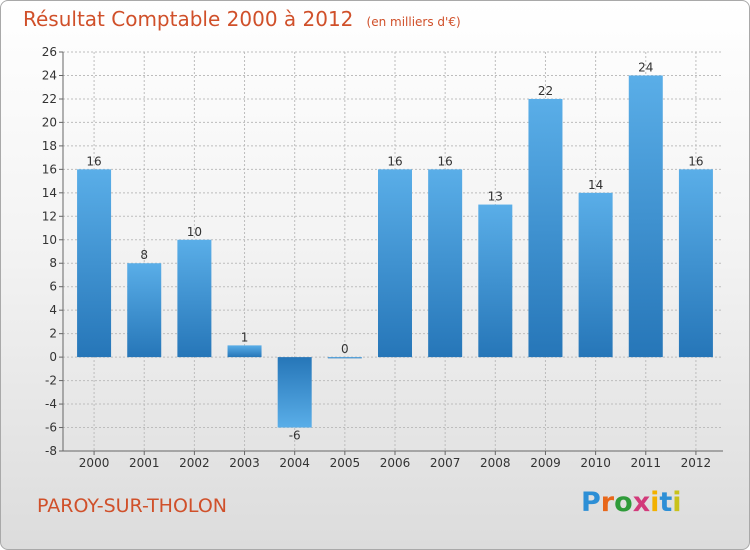 The image size is (750, 550). Describe the element at coordinates (345, 349) in the screenshot. I see `bar-value-label: 0` at that location.